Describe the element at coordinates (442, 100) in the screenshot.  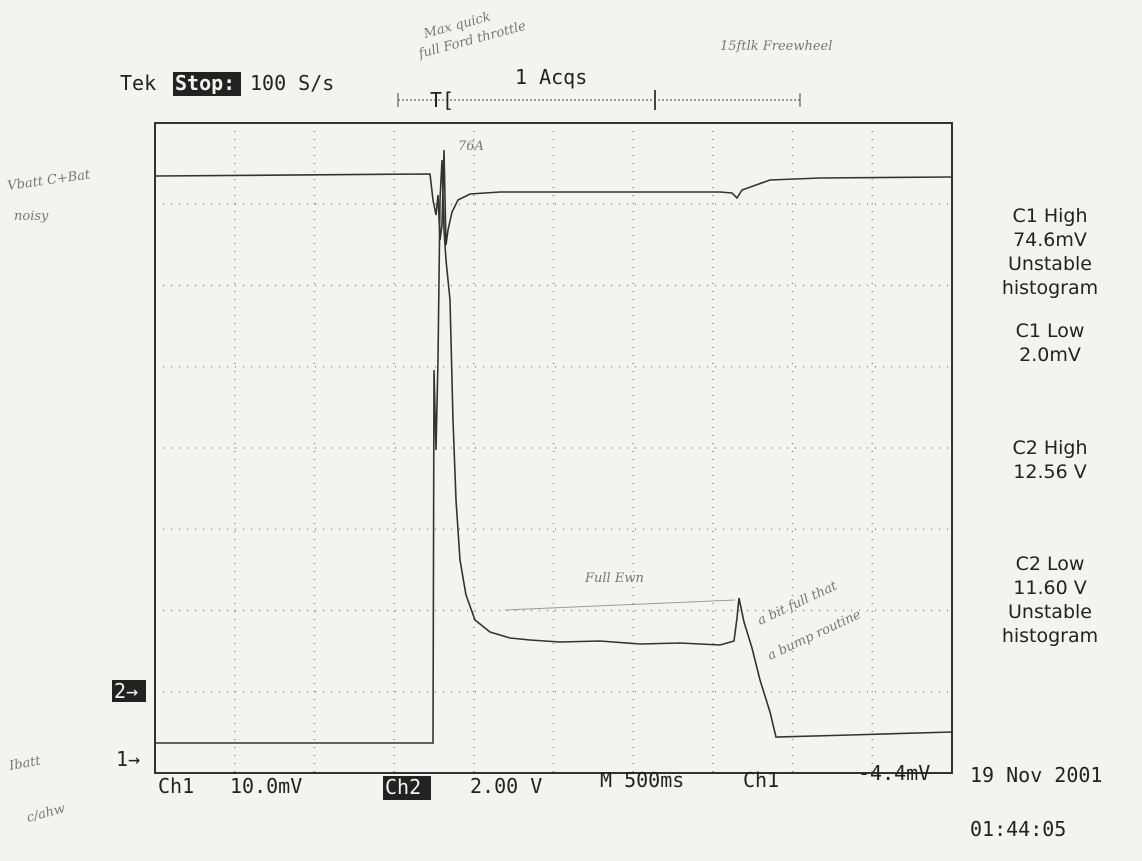
I see `trigger-marker: T[` at that location.